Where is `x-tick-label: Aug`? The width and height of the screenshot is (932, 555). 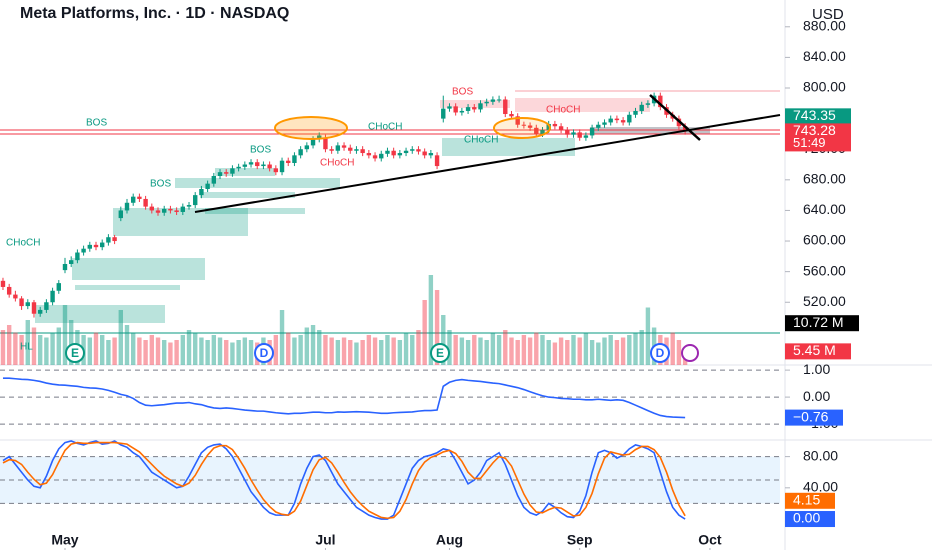
x-tick-label: Aug is located at coordinates (449, 540).